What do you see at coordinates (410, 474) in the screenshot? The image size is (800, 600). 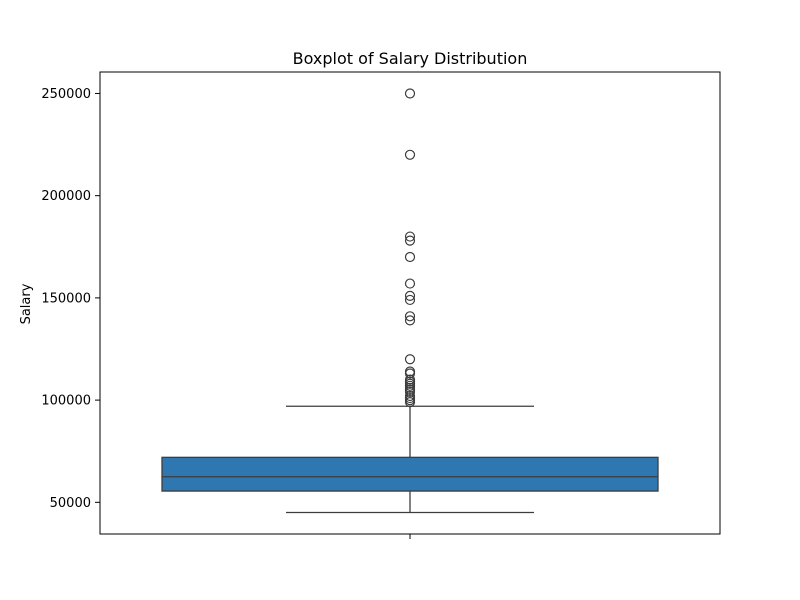 I see `iqr-box` at bounding box center [410, 474].